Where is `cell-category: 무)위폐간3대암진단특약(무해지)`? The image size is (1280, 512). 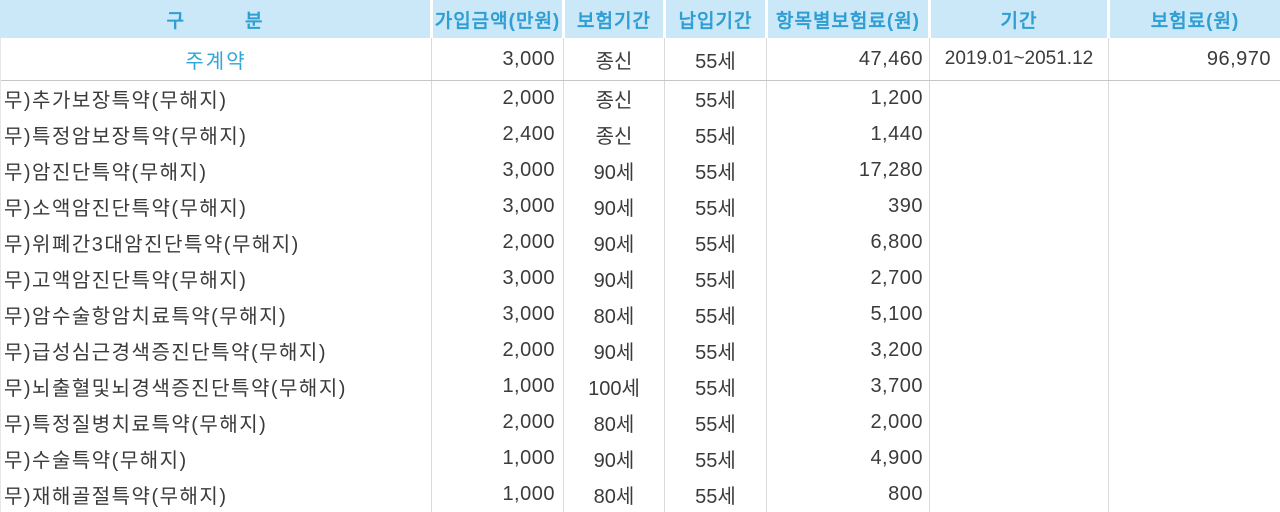
cell-category: 무)위폐간3대암진단특약(무해지) is located at coordinates (152, 245).